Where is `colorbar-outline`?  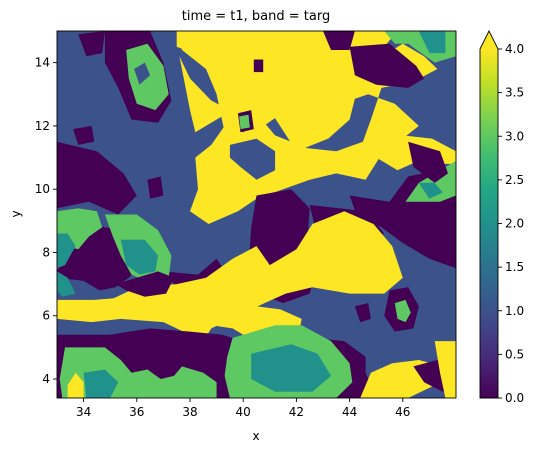
colorbar-outline is located at coordinates (489, 214).